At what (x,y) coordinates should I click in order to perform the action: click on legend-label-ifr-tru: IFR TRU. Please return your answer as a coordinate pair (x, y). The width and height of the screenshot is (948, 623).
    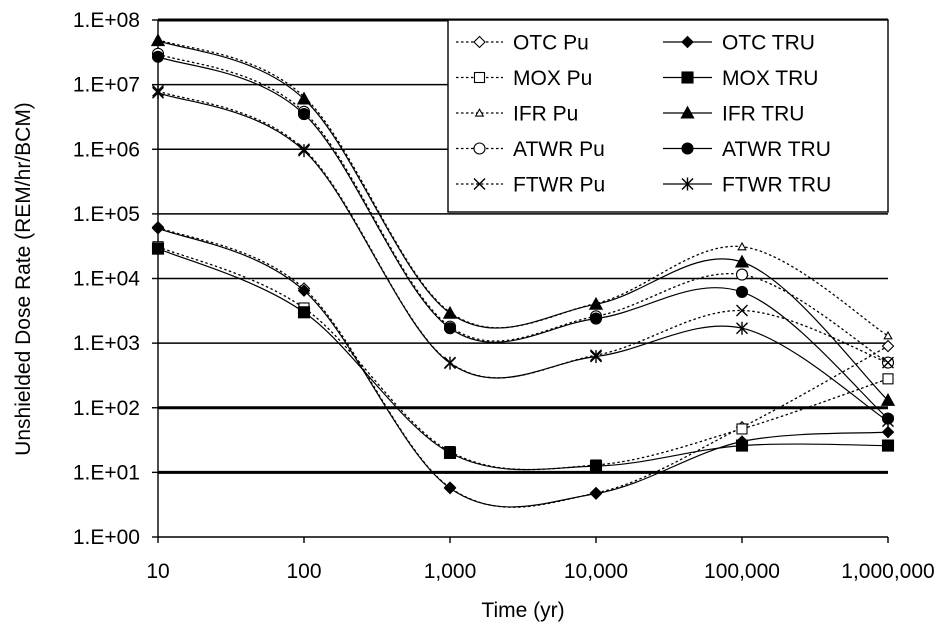
    Looking at the image, I should click on (763, 114).